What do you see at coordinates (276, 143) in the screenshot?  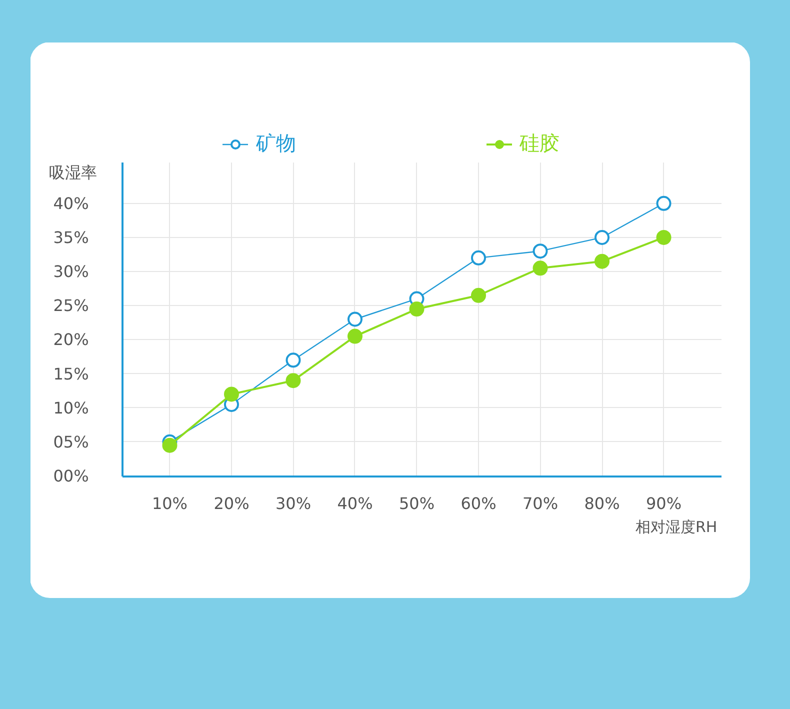 I see `legend-label: 矿物` at bounding box center [276, 143].